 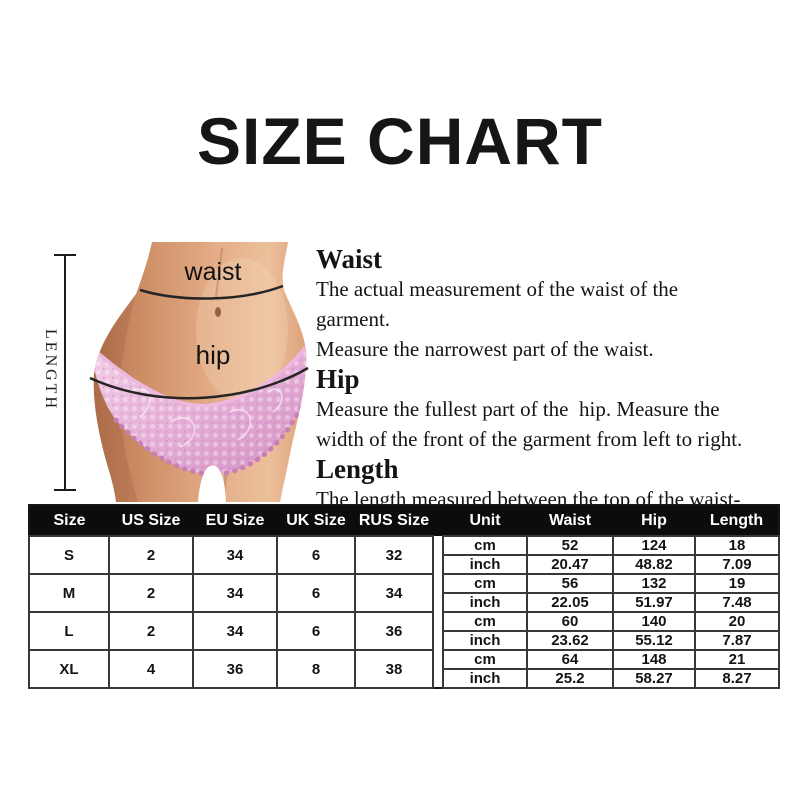 I want to click on model-photo-illustration: LENGTH waist hip, so click(x=175, y=372).